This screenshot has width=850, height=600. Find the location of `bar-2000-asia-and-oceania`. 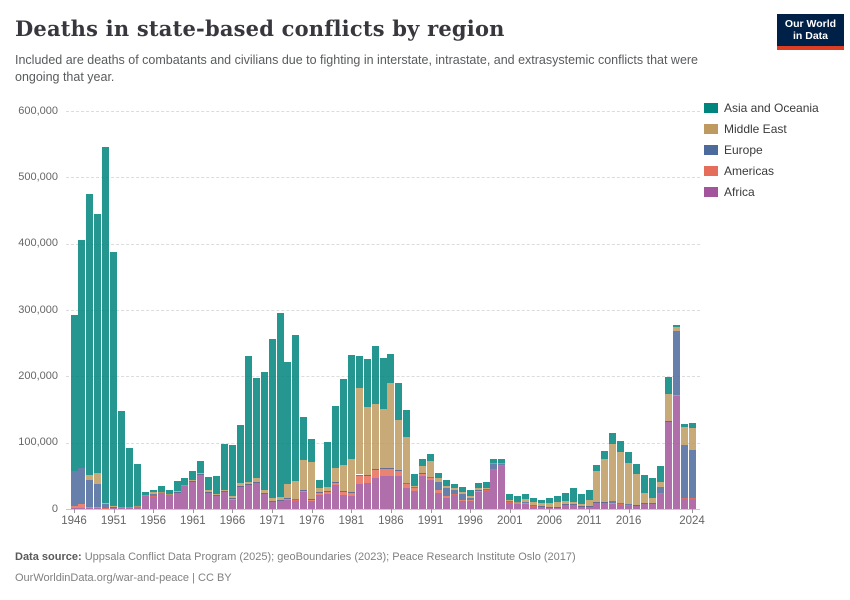

bar-2000-asia-and-oceania is located at coordinates (502, 461).